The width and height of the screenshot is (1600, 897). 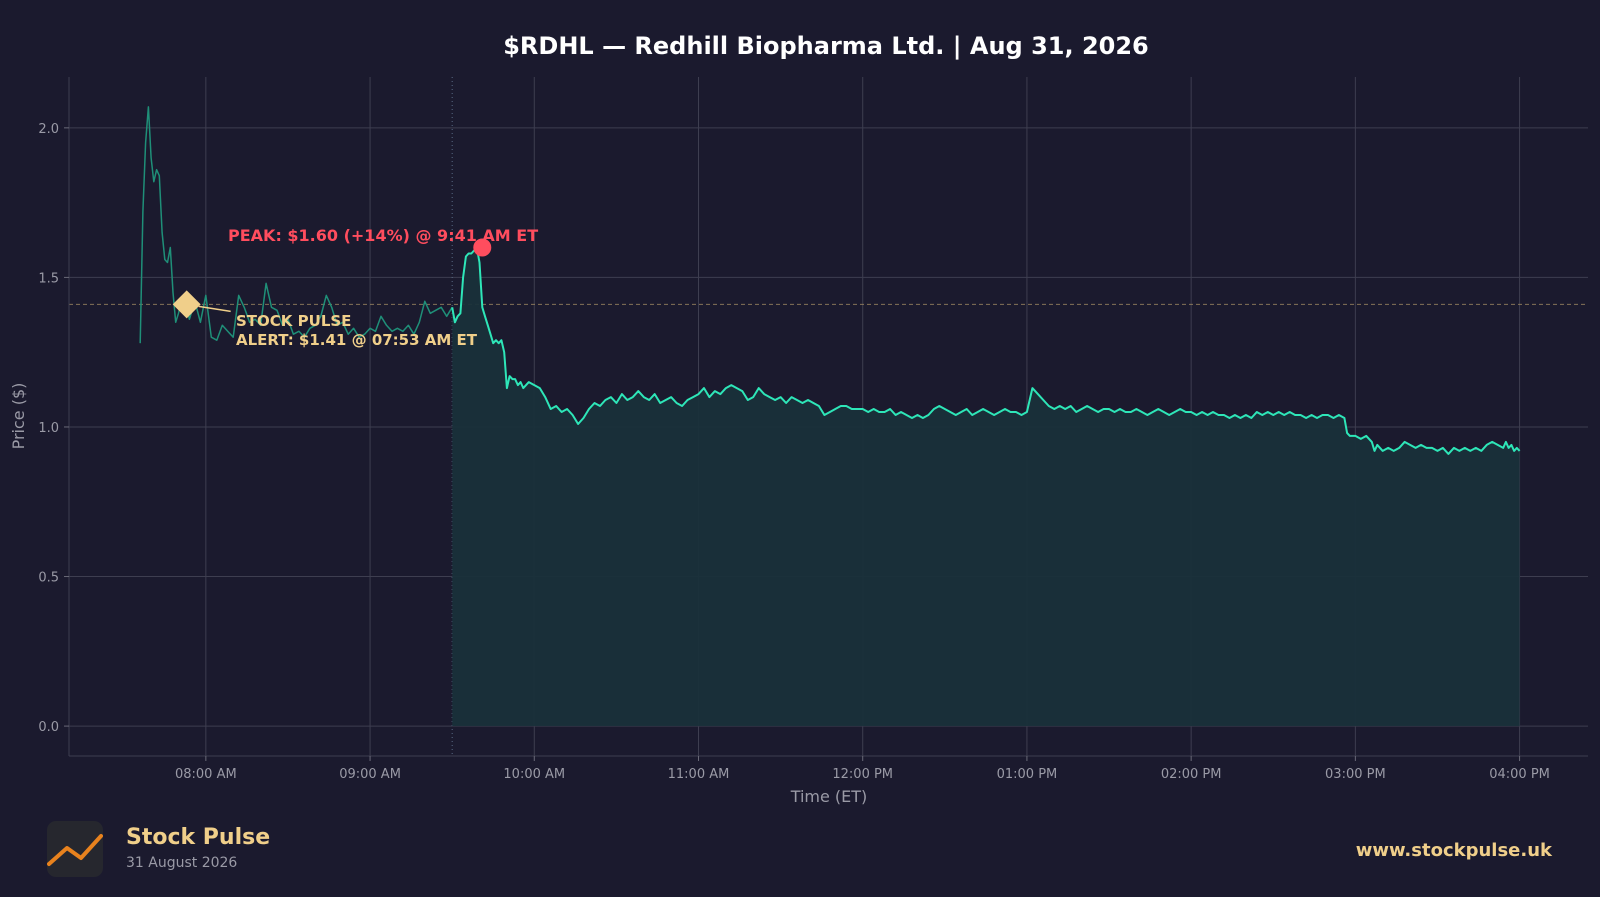 What do you see at coordinates (699, 774) in the screenshot?
I see `x-tick-label: 11:00 AM` at bounding box center [699, 774].